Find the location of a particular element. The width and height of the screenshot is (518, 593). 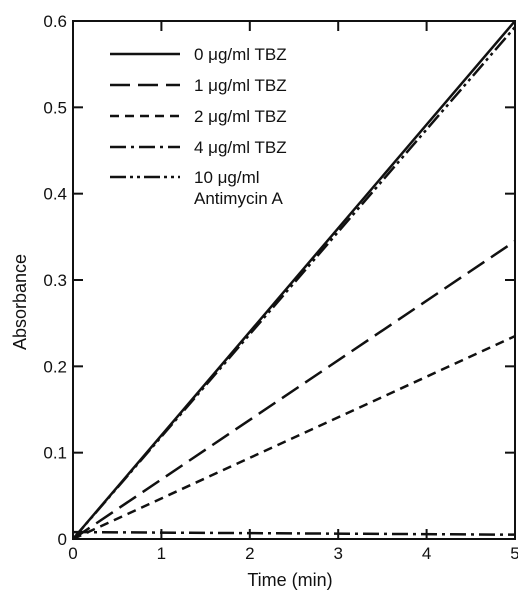

y-tick-label: 0.5 is located at coordinates (55, 107).